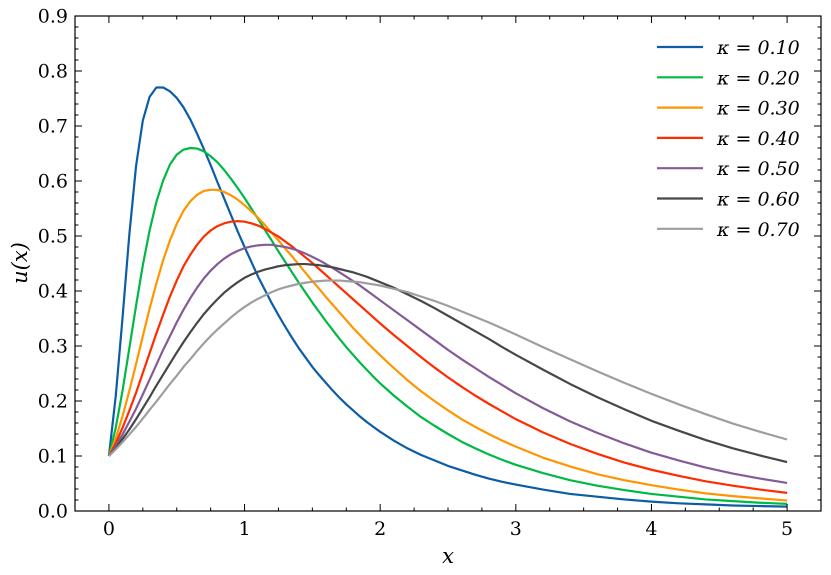  I want to click on x-tick-label: 5, so click(787, 529).